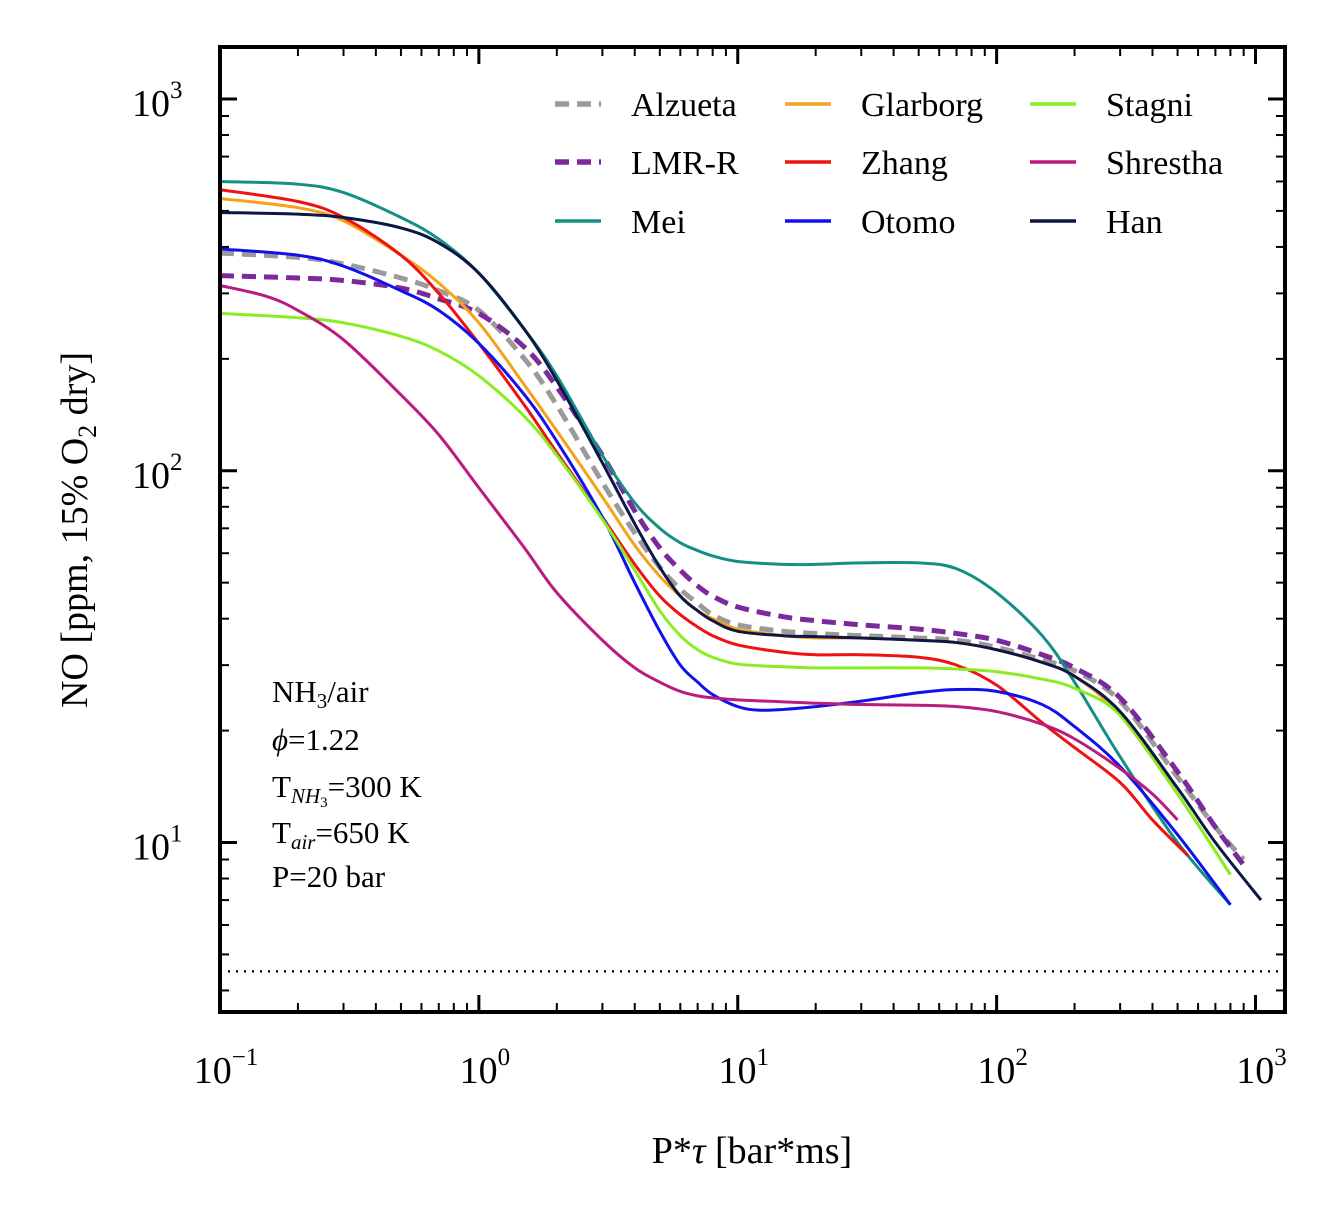 This screenshot has height=1220, width=1334. What do you see at coordinates (324, 739) in the screenshot?
I see `annotation-phi-value: =1.22` at bounding box center [324, 739].